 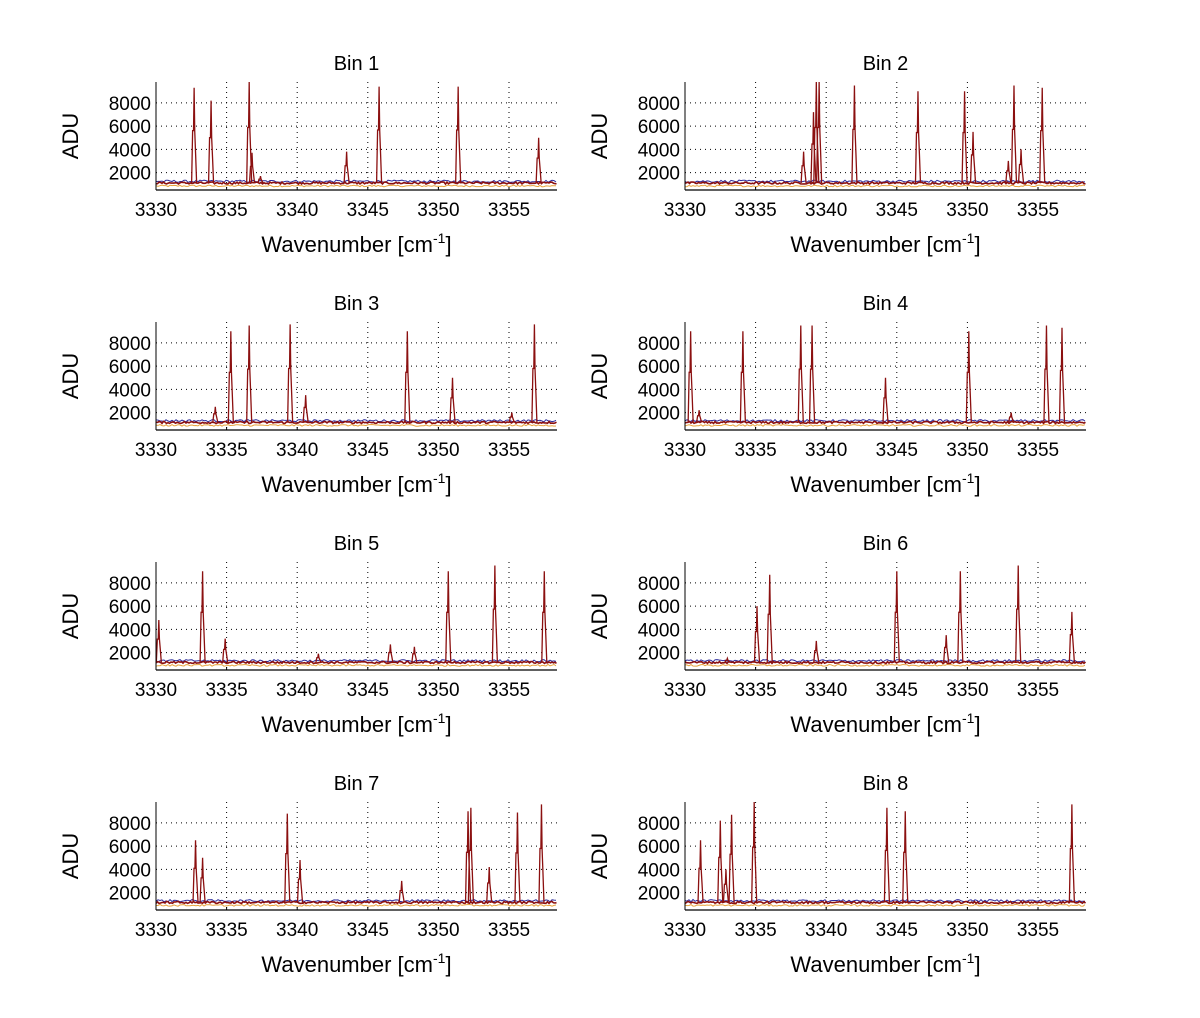 I want to click on subplot-title: Bin 6, so click(x=886, y=544).